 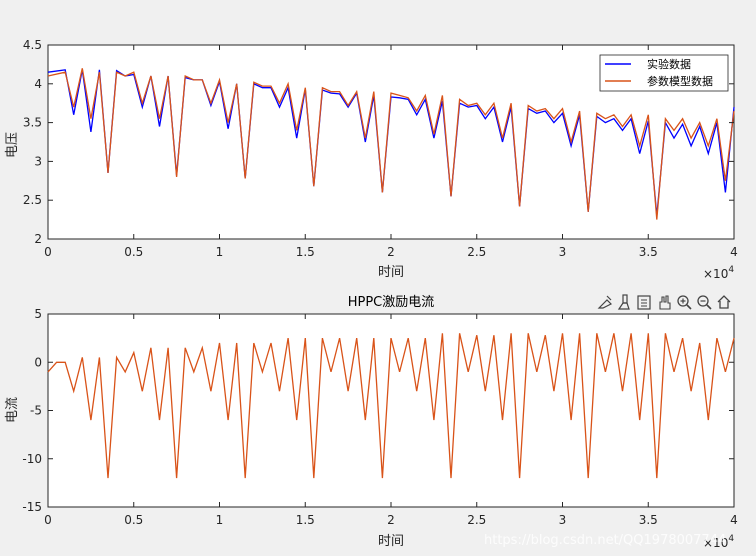 I want to click on voltage-y-label: 电压, so click(x=12, y=145).